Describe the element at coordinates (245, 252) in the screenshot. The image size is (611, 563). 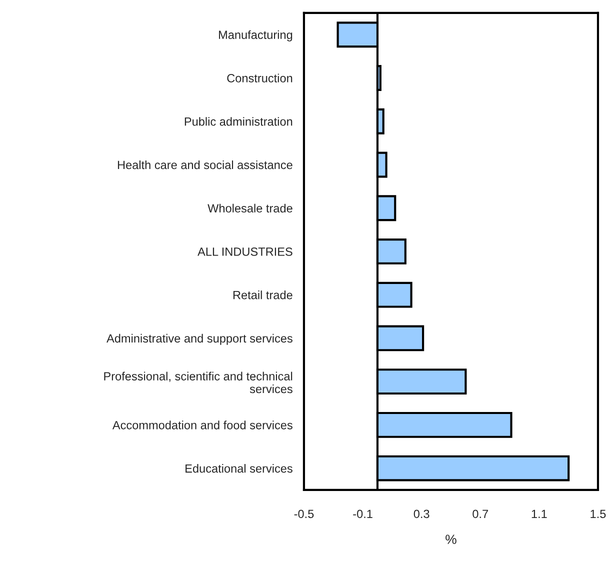
I see `y-tick-label: ALL INDUSTRIES` at that location.